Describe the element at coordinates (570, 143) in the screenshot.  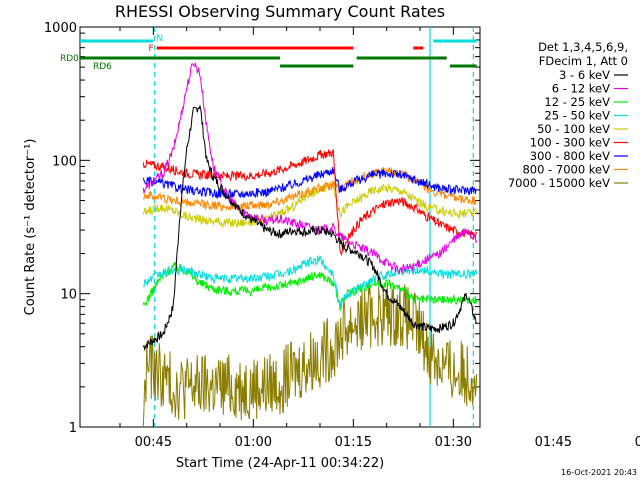
I see `legend-label: 100 - 300 keV` at that location.